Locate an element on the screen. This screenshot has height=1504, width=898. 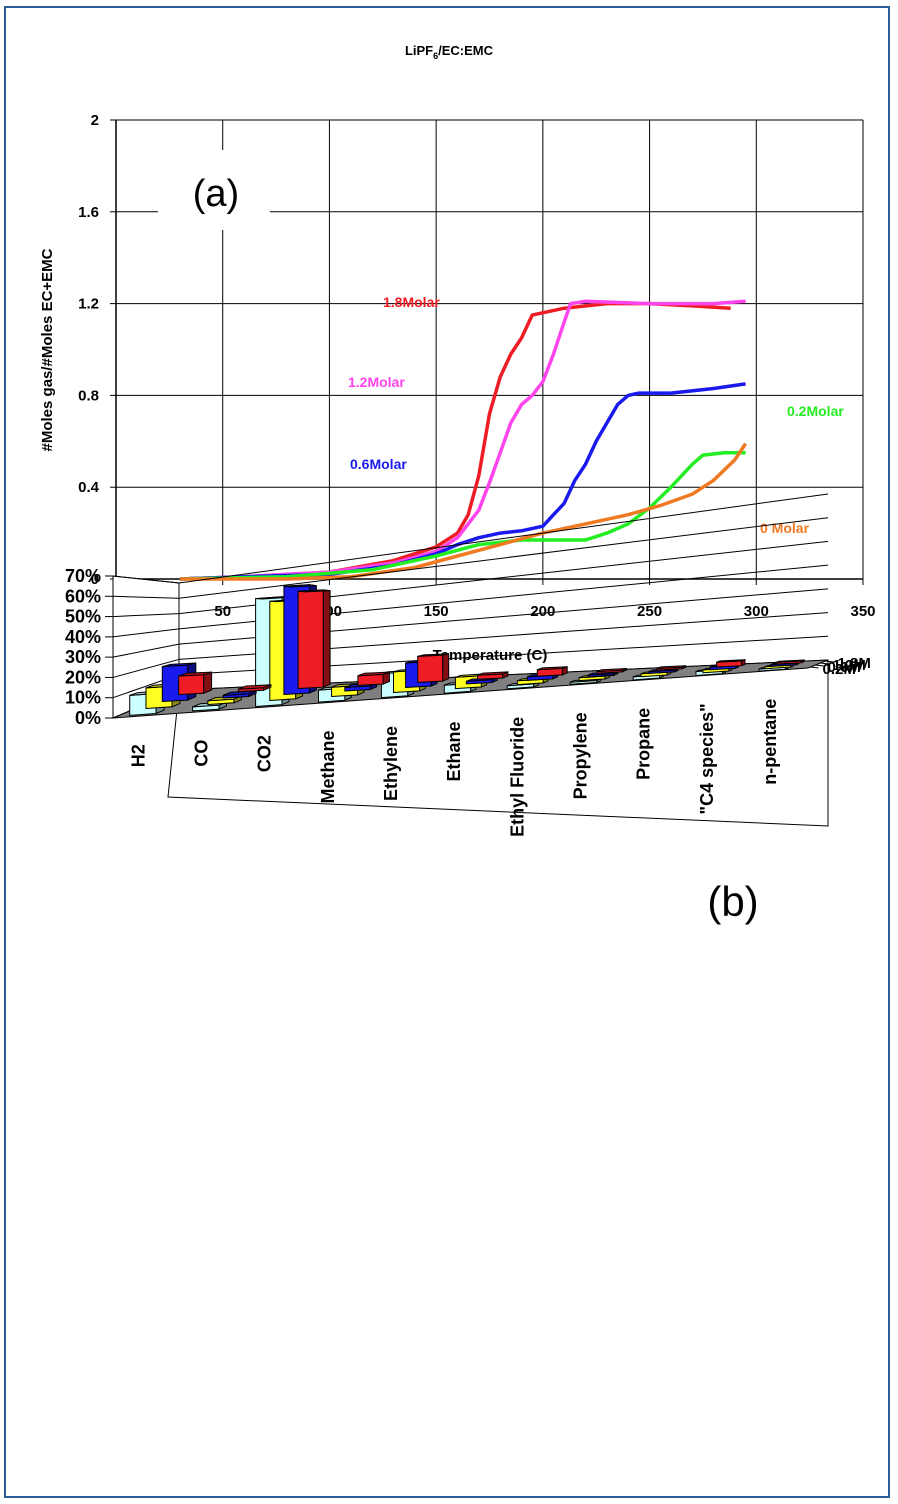
a-ytick-label: 0.8 is located at coordinates (88, 395).